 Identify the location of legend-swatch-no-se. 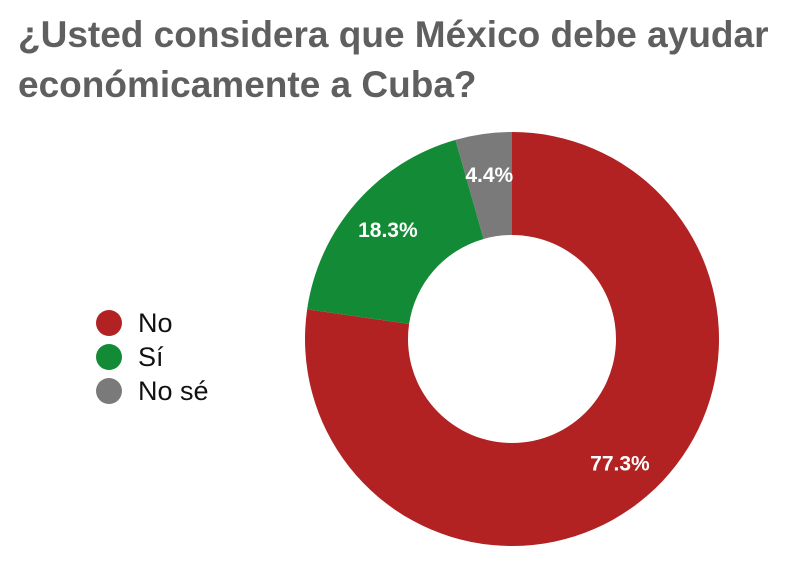
(109, 391).